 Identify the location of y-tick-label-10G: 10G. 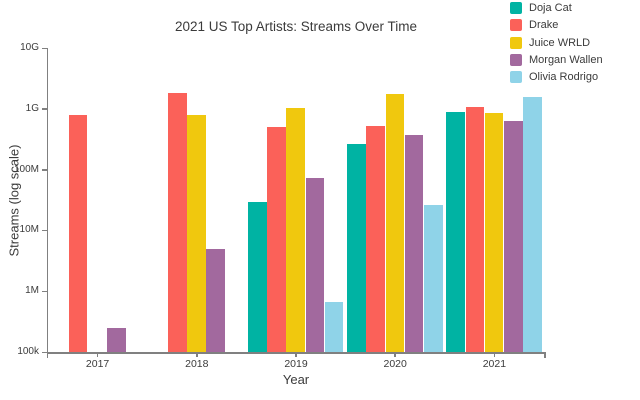
(29, 47).